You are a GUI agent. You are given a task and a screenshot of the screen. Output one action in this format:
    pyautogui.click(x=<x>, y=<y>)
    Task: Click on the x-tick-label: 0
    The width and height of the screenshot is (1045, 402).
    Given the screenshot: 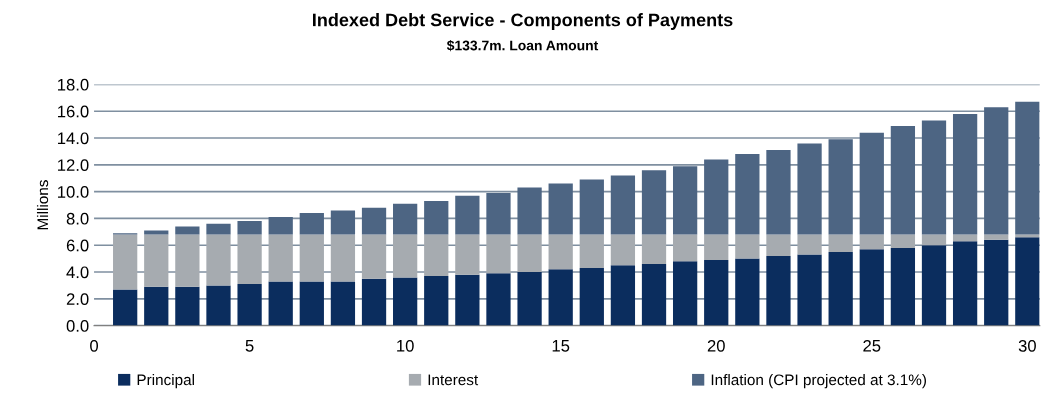 What is the action you would take?
    pyautogui.click(x=94, y=345)
    